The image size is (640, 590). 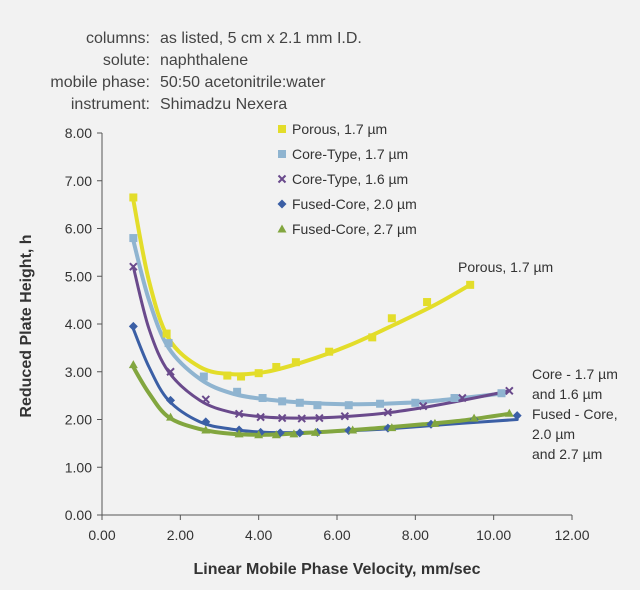 I want to click on x-tick-label: 8.00, so click(x=415, y=535).